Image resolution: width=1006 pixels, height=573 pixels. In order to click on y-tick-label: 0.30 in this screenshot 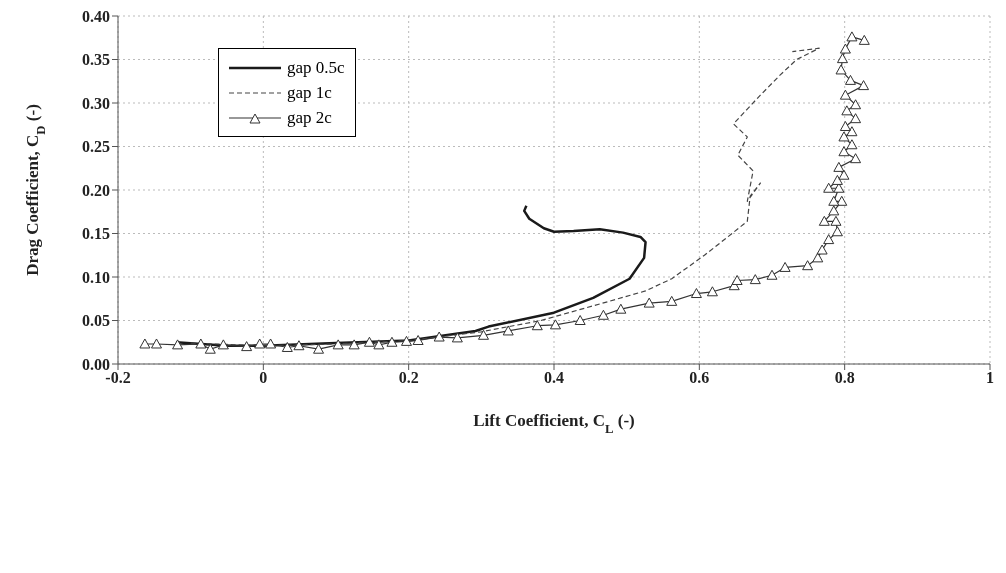, I will do `click(96, 103)`.